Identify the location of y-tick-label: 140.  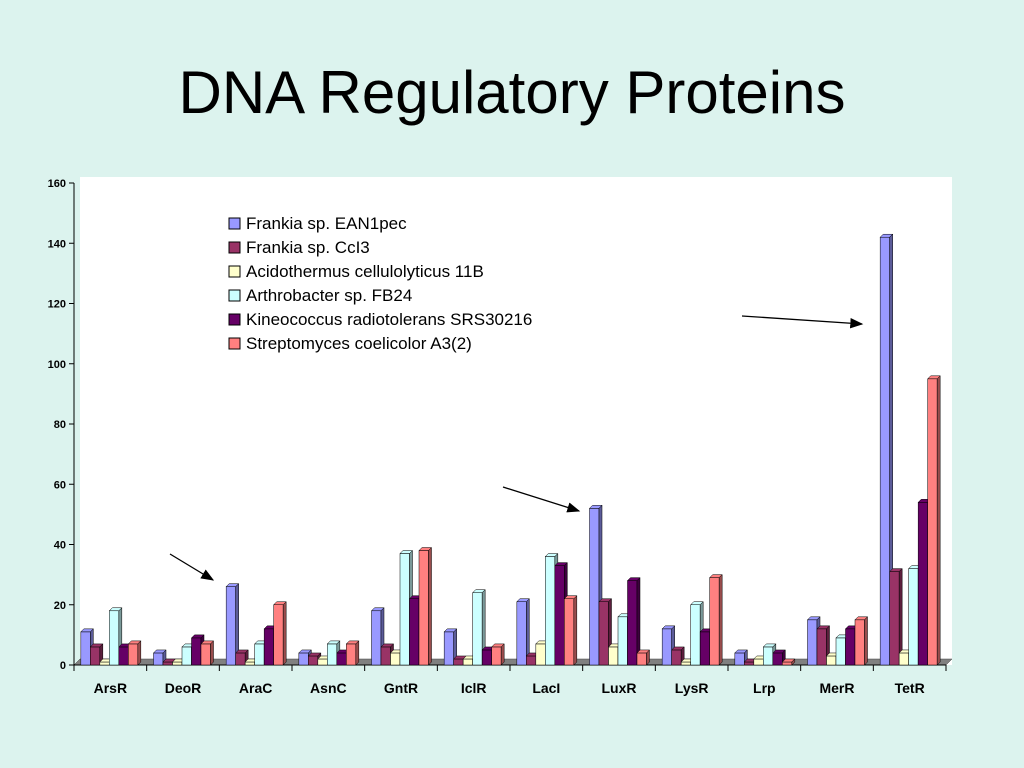
(57, 244).